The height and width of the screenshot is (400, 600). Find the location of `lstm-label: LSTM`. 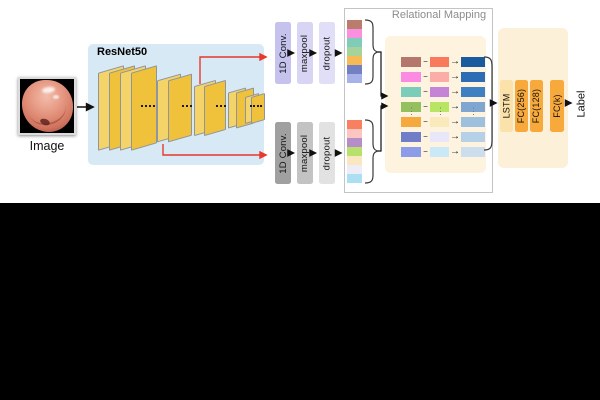

lstm-label: LSTM is located at coordinates (506, 106).